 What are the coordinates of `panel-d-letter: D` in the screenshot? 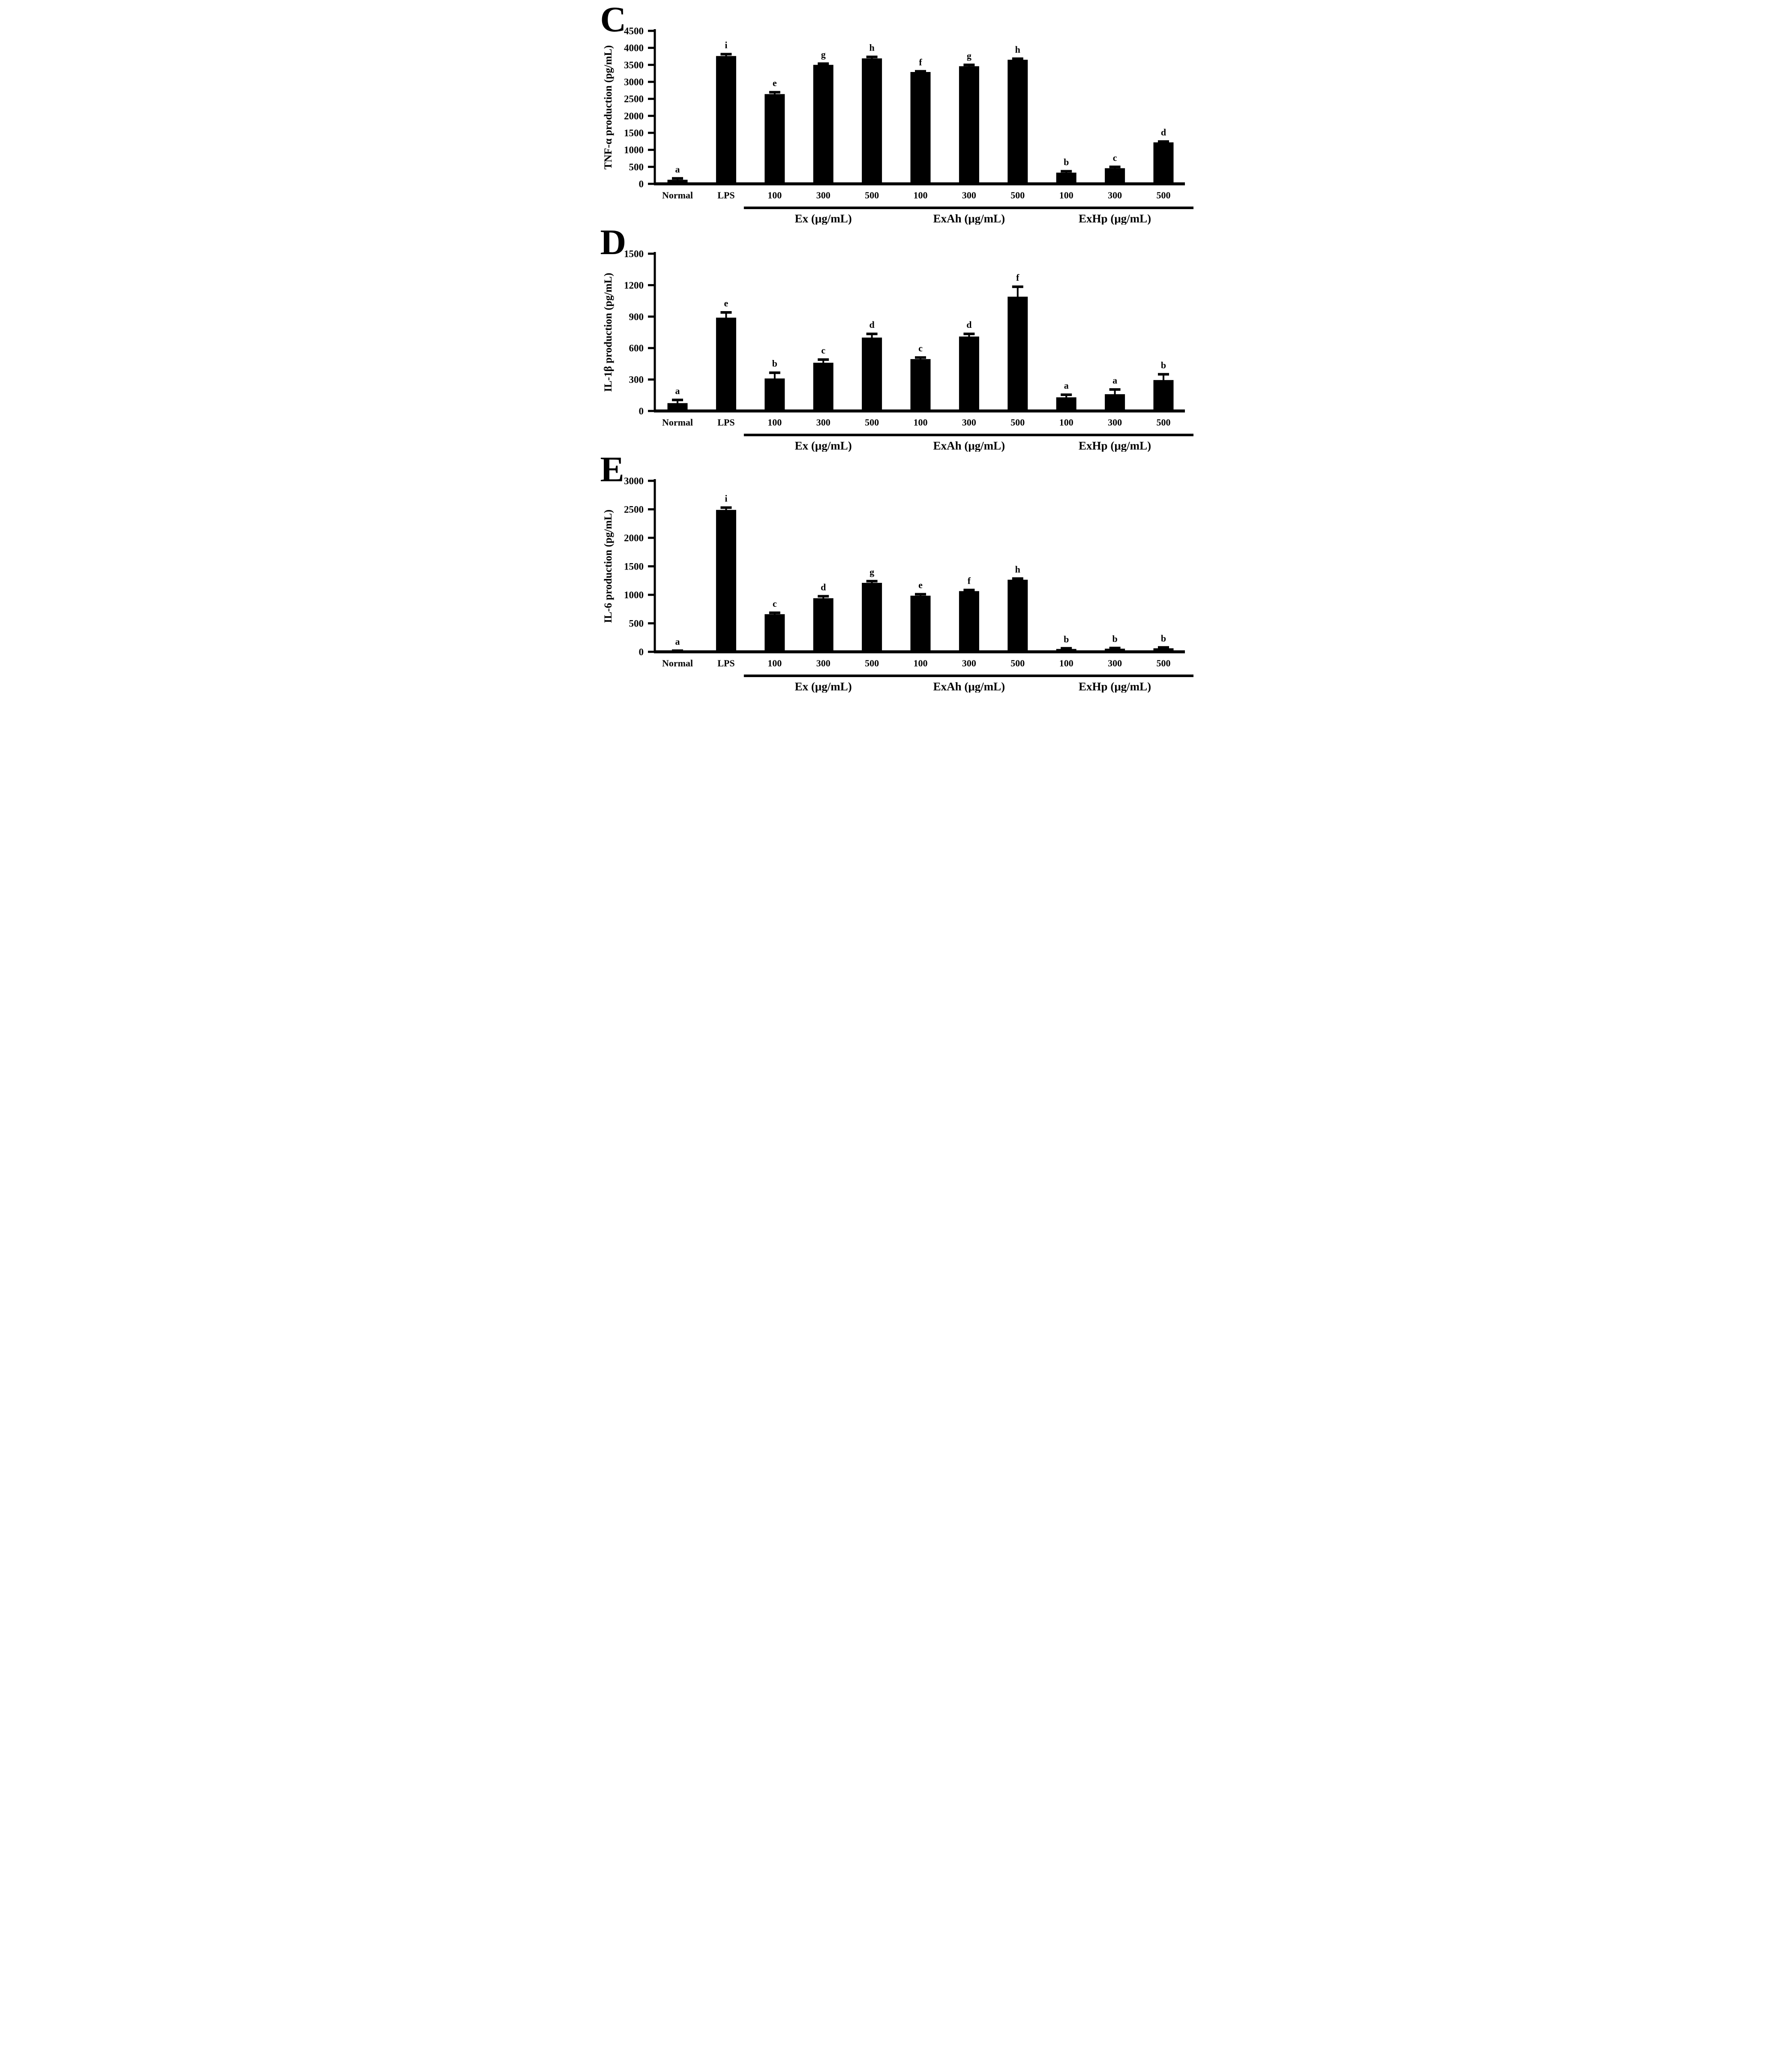 It's located at (614, 242).